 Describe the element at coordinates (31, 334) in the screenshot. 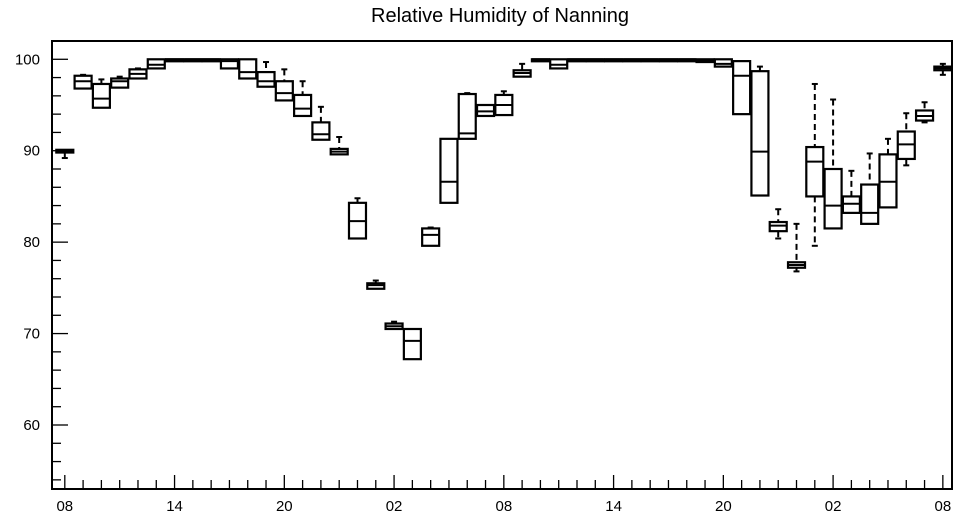

I see `y-tick-label: 70` at that location.